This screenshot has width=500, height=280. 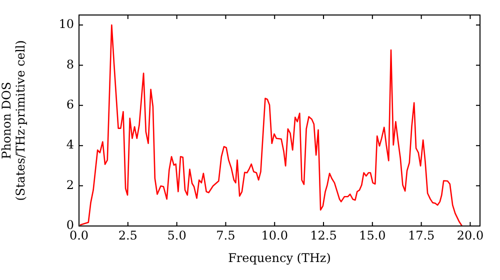 What do you see at coordinates (176, 235) in the screenshot?
I see `x-tick-label: 5.0` at bounding box center [176, 235].